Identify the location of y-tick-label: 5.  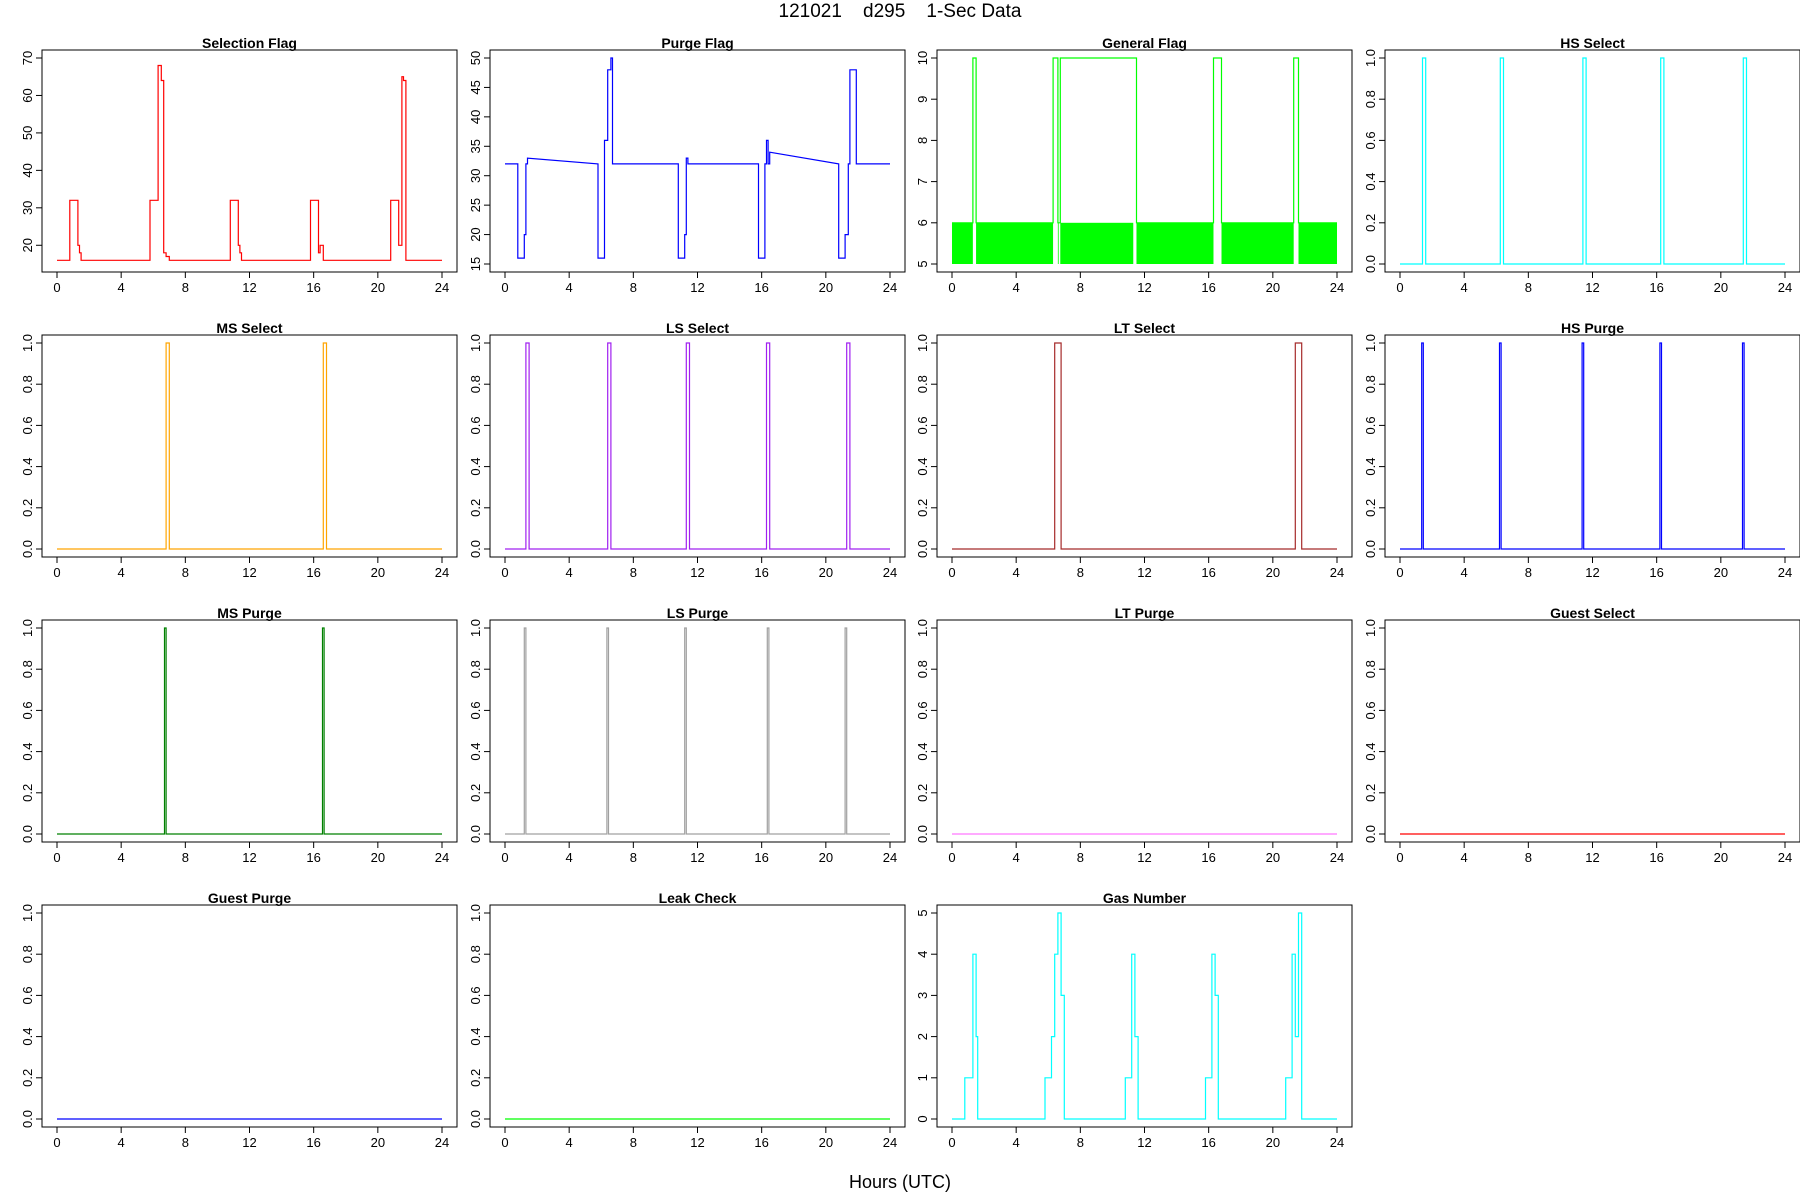
(922, 263).